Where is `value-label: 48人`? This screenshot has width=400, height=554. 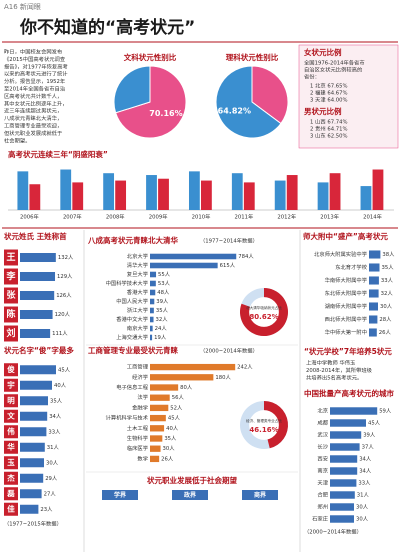
value-label: 48人 is located at coordinates (163, 292).